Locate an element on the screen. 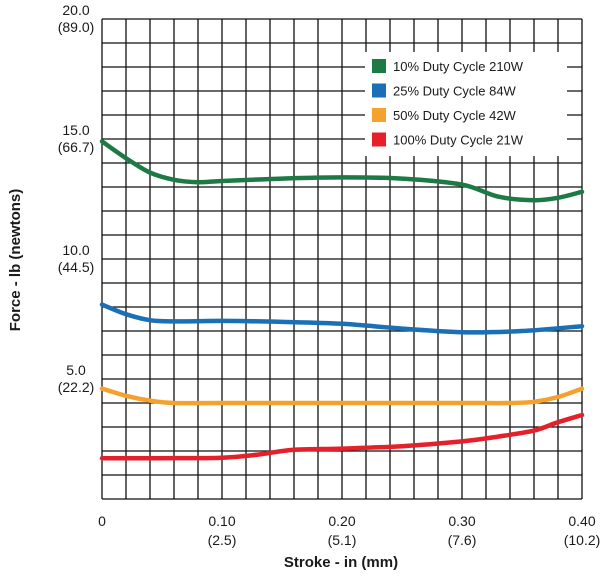  y-tick-label-4: 5.0 is located at coordinates (76, 370).